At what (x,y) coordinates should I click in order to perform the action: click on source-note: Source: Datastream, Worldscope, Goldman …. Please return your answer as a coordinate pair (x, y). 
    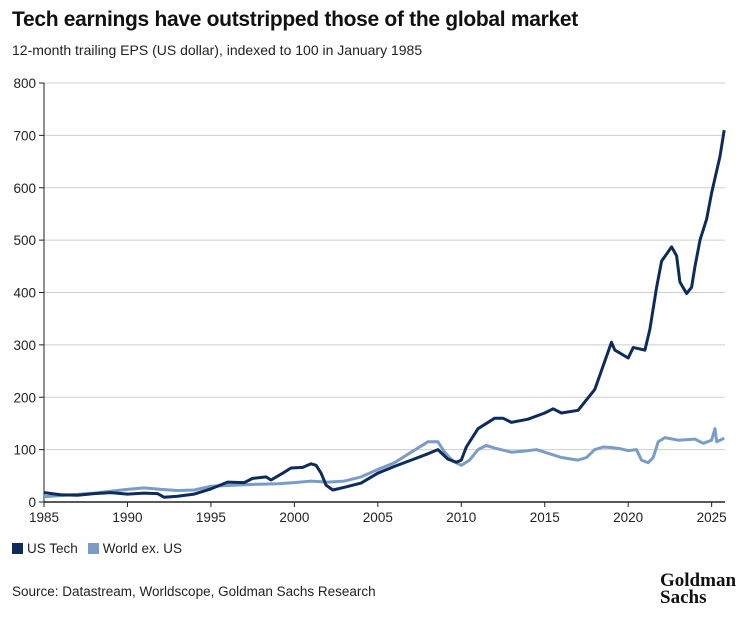
    Looking at the image, I should click on (194, 591).